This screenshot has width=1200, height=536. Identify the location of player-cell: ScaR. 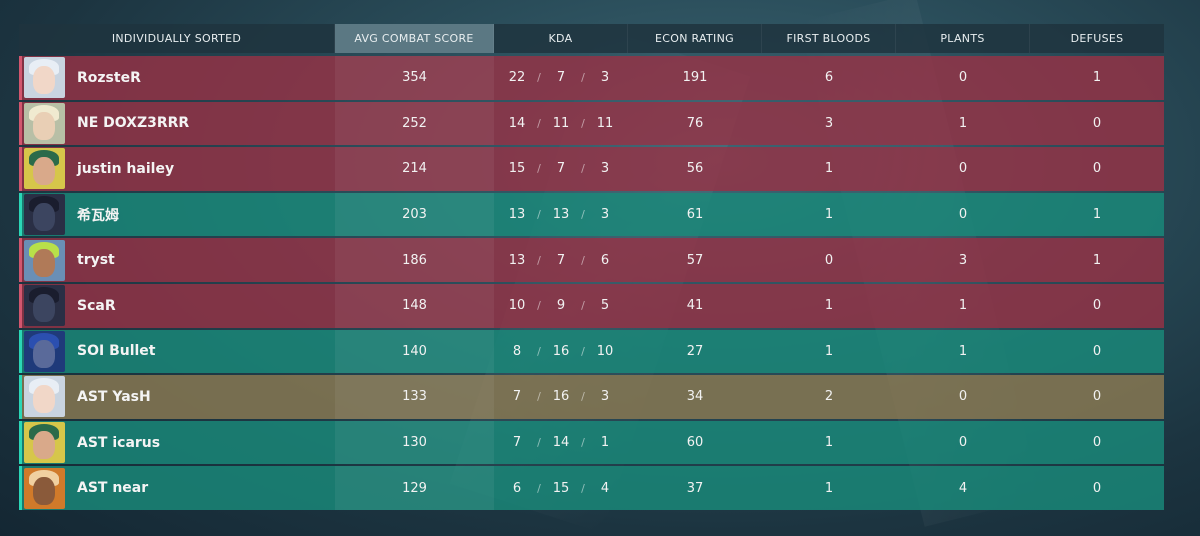
(177, 306).